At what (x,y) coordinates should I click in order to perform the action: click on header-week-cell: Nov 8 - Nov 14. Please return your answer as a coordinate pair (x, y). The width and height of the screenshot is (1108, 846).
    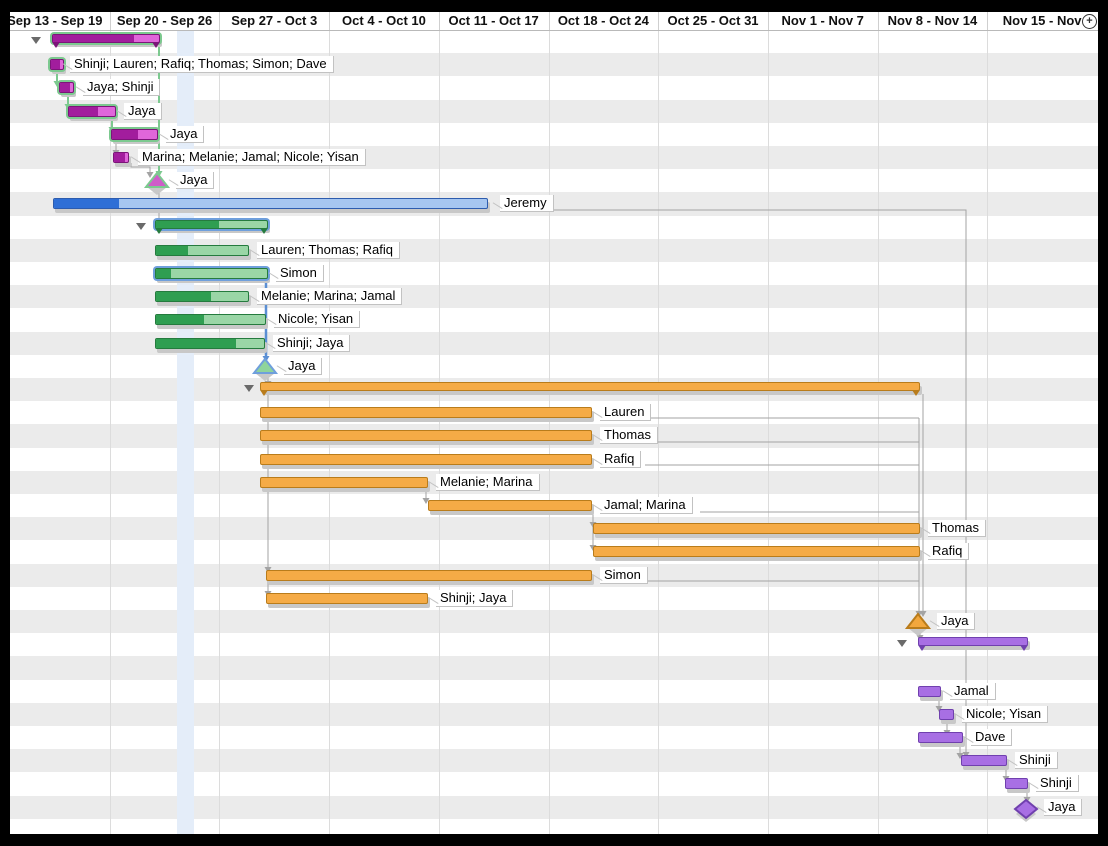
    Looking at the image, I should click on (932, 20).